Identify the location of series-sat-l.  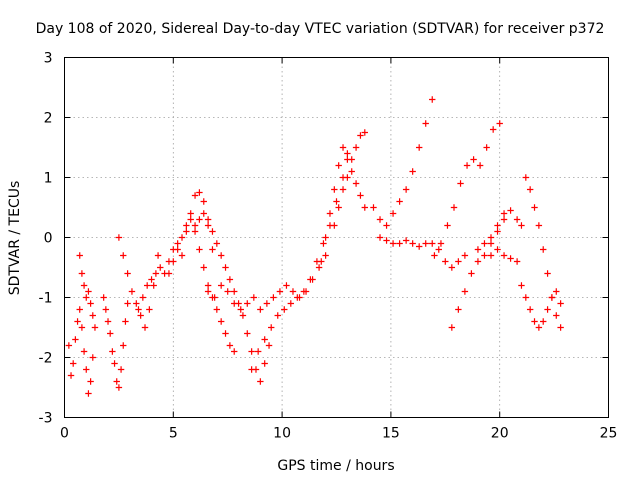
(403, 162).